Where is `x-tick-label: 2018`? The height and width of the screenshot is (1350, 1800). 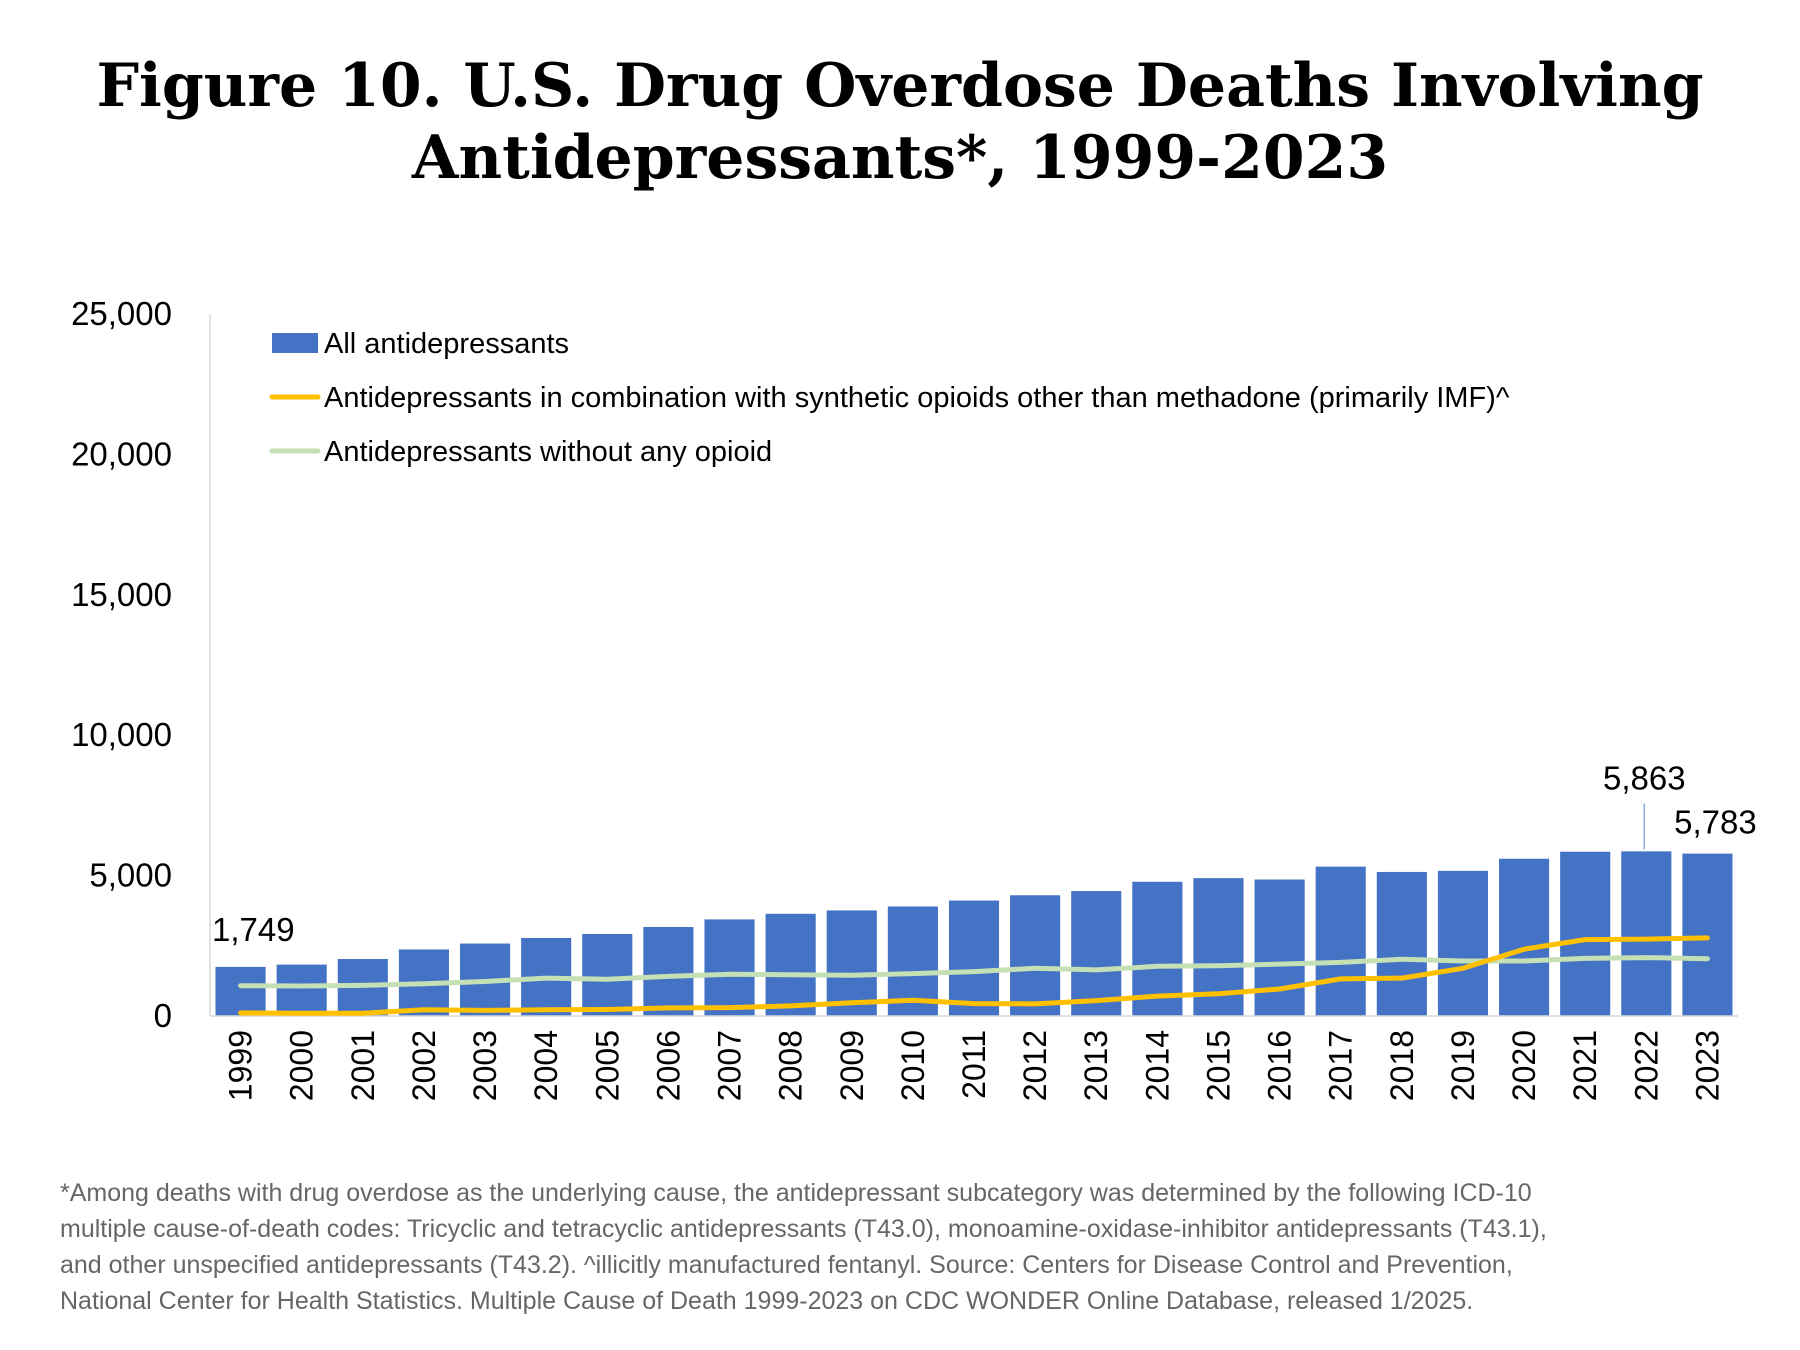
x-tick-label: 2018 is located at coordinates (1402, 1065).